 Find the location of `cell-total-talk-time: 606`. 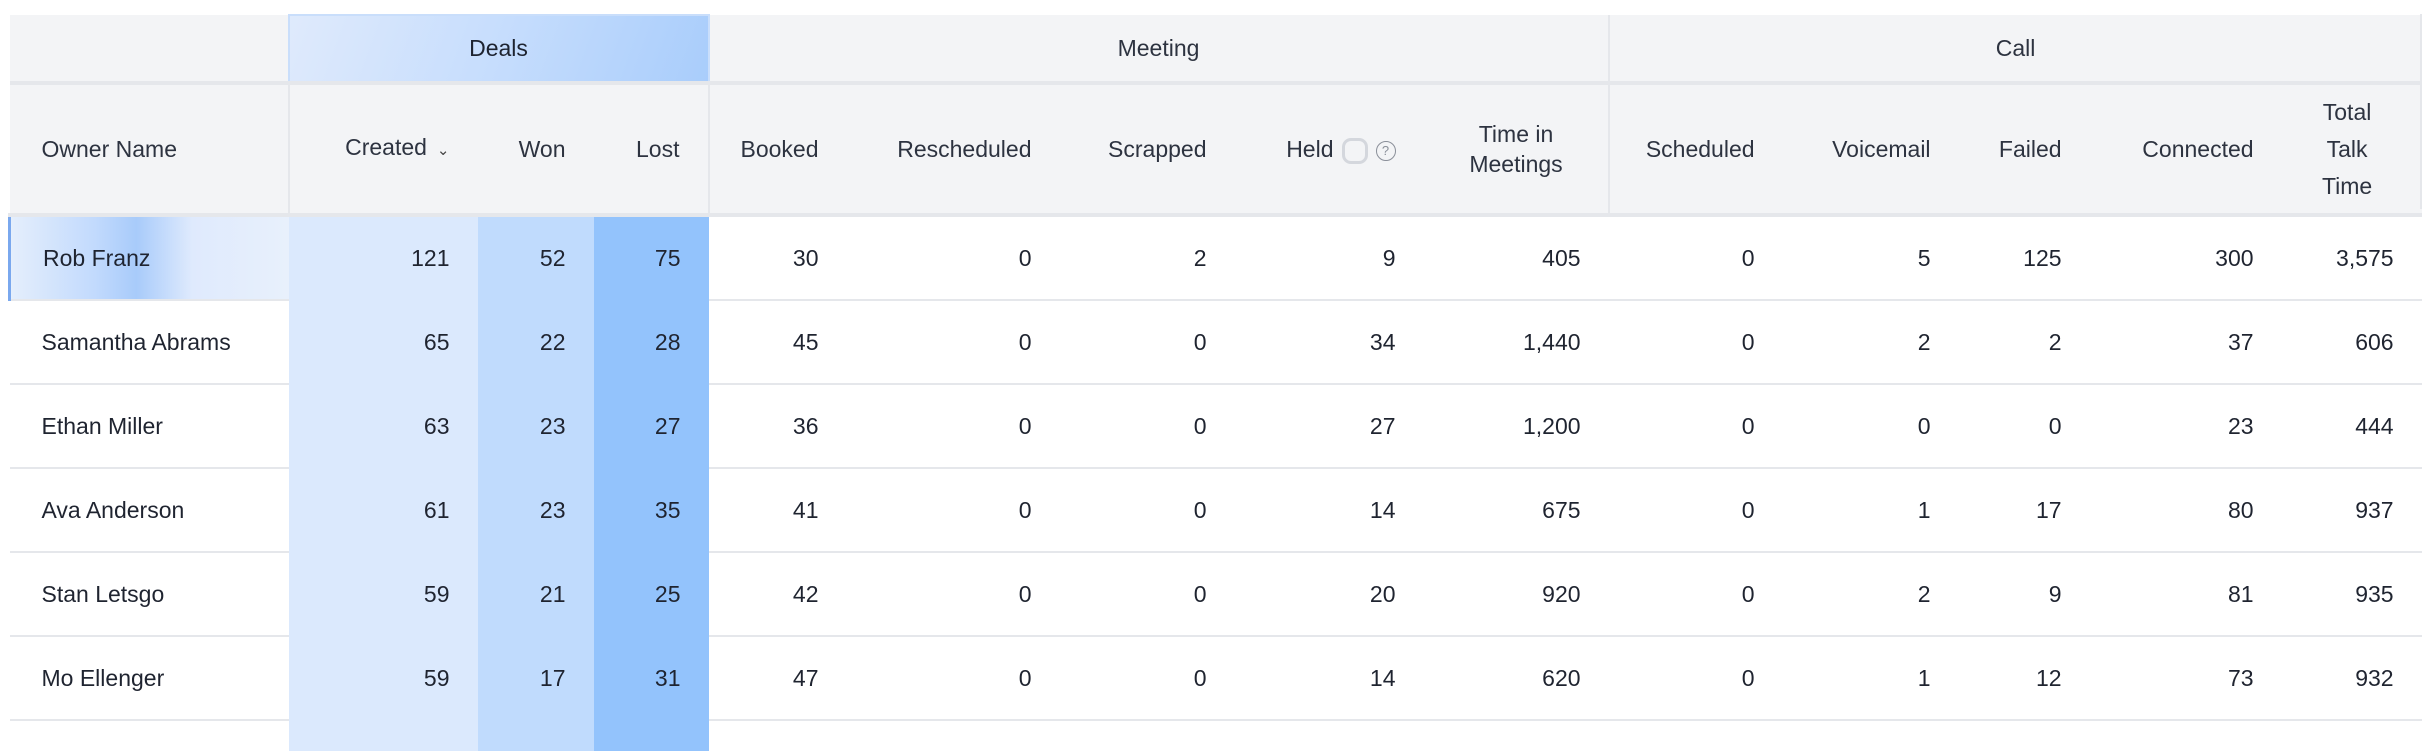

cell-total-talk-time: 606 is located at coordinates (2351, 342).